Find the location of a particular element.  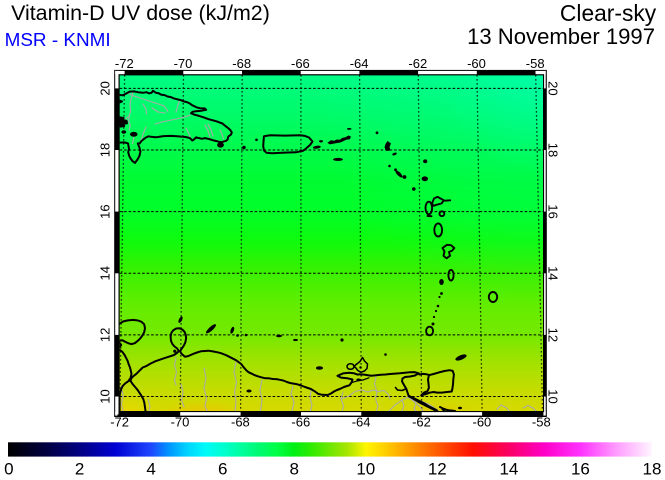

svg-text: 6 is located at coordinates (222, 469).